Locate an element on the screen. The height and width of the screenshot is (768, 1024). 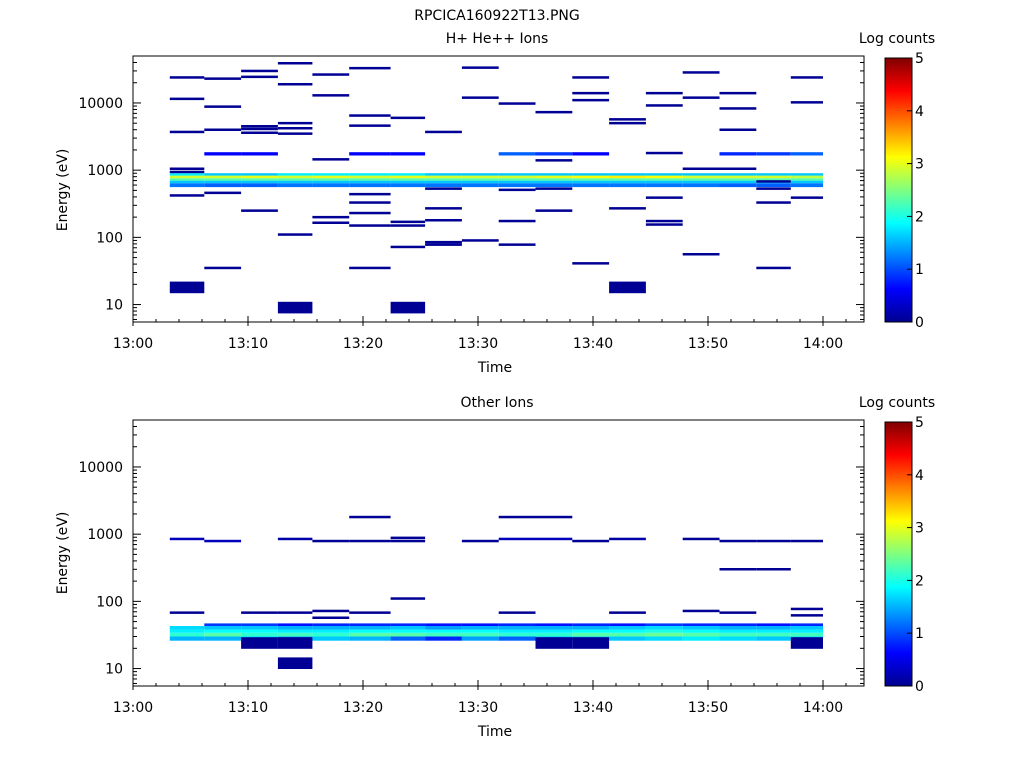
panel-title: Other Ions is located at coordinates (496, 403).